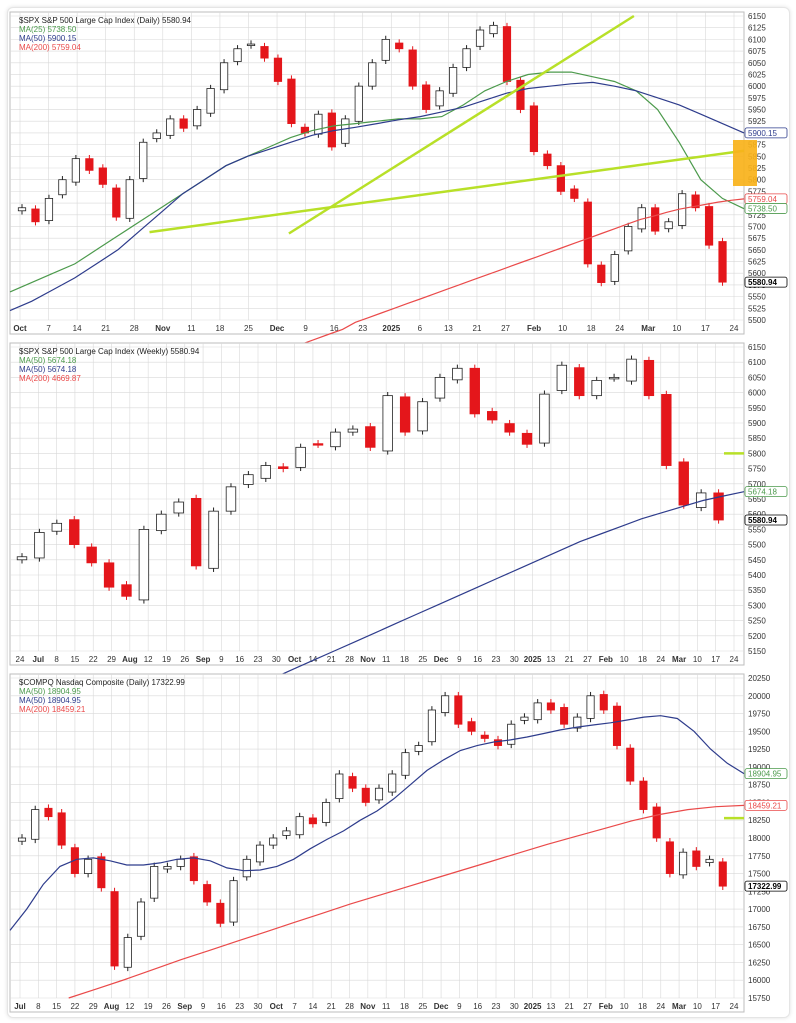 Image resolution: width=796 pixels, height=1023 pixels. What do you see at coordinates (757, 28) in the screenshot?
I see `y-tick-label: 6125` at bounding box center [757, 28].